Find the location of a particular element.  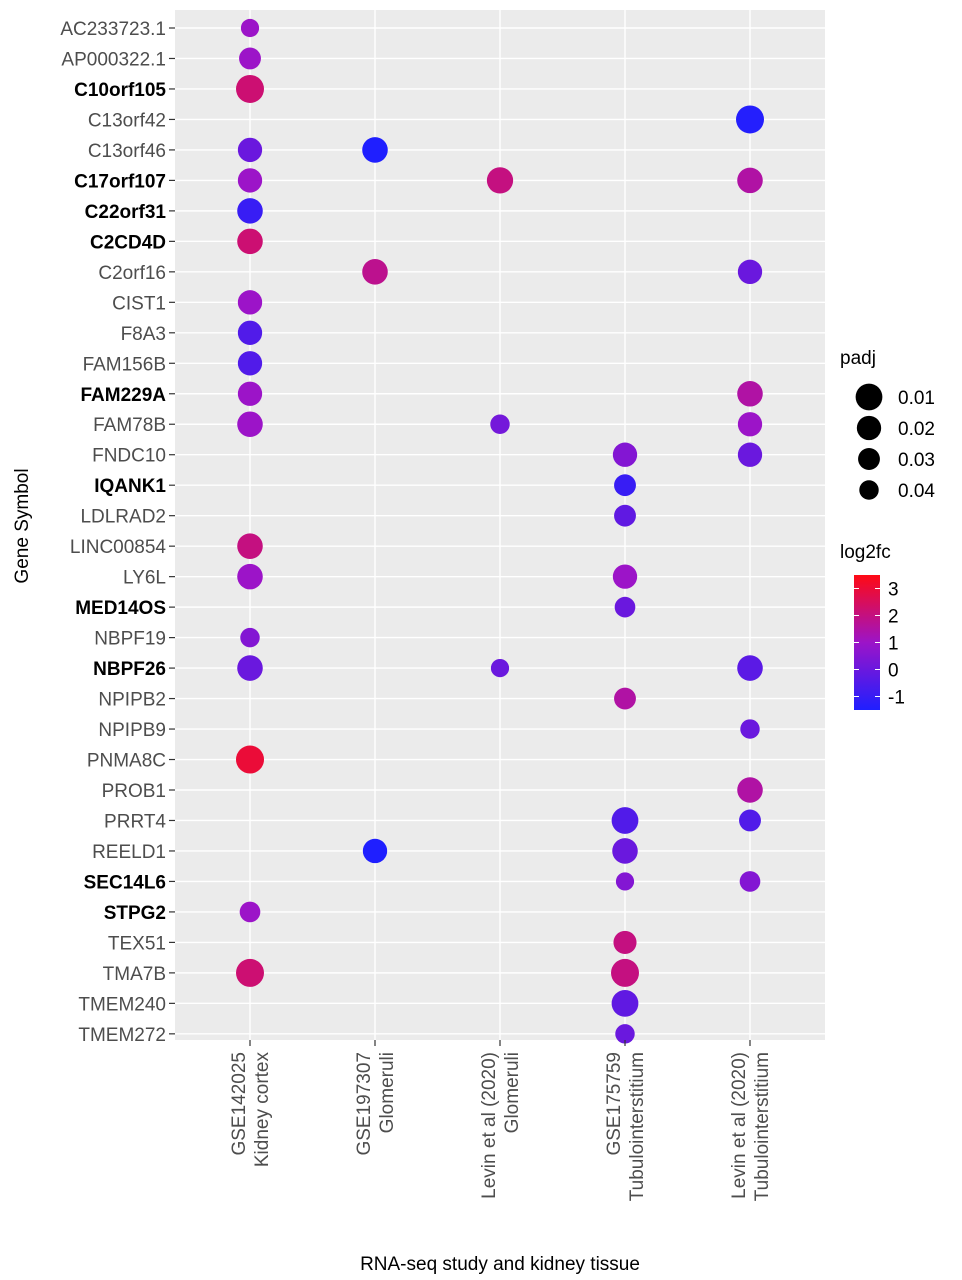

y-tick-label: STPG2 is located at coordinates (135, 913).